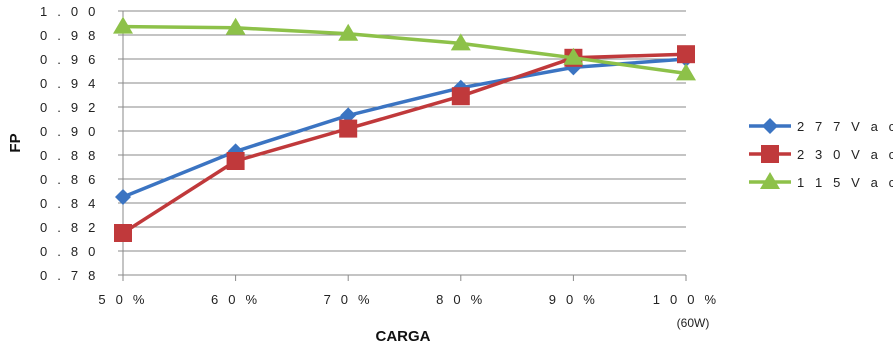 The height and width of the screenshot is (351, 893). What do you see at coordinates (69, 131) in the screenshot?
I see `y-tick-label: 0 . 9 0` at bounding box center [69, 131].